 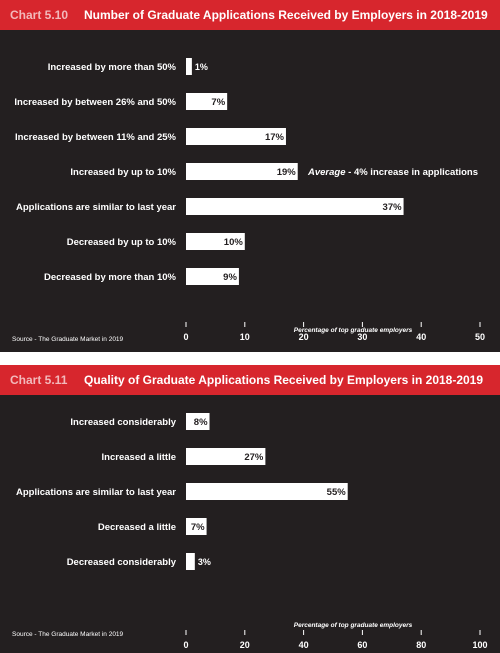 What do you see at coordinates (275, 137) in the screenshot?
I see `data-label: 17%` at bounding box center [275, 137].